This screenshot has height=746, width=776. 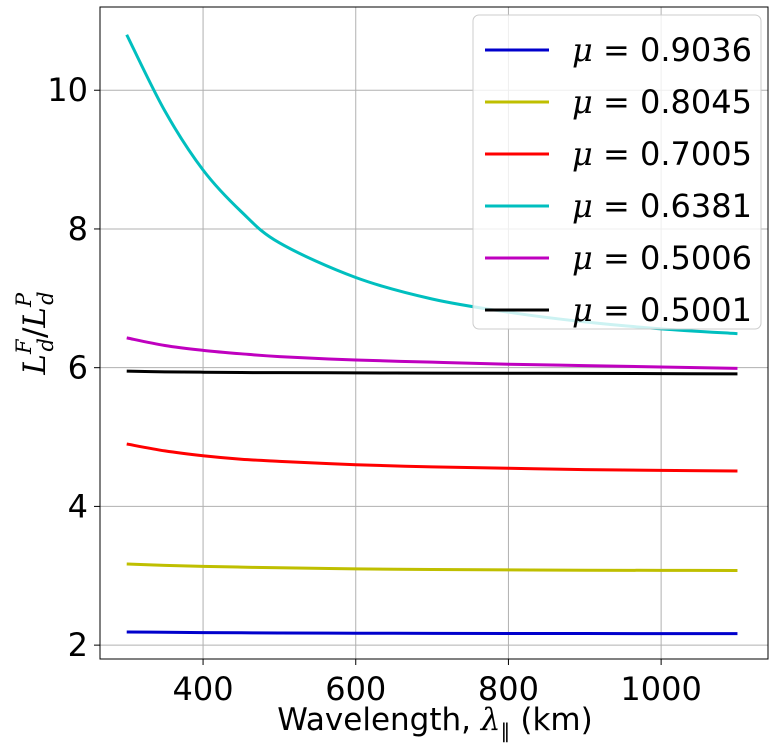 What do you see at coordinates (434, 722) in the screenshot?
I see `x-axis-label: Wavelength, λ∥ (km)` at bounding box center [434, 722].